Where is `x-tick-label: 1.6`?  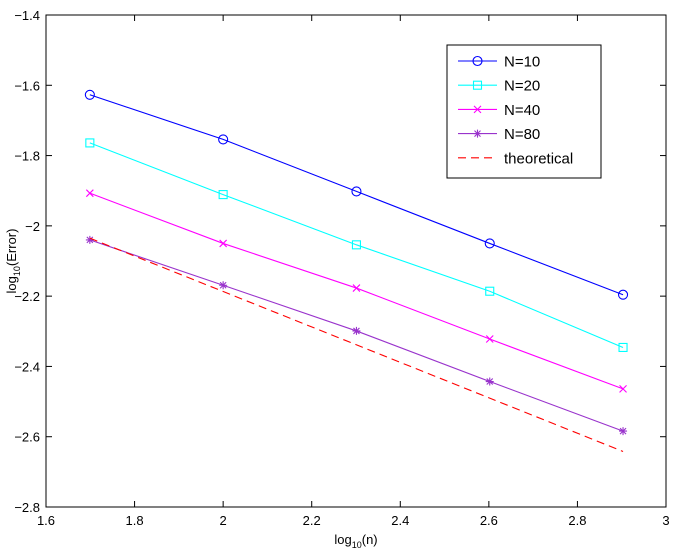 x-tick-label: 1.6 is located at coordinates (46, 520).